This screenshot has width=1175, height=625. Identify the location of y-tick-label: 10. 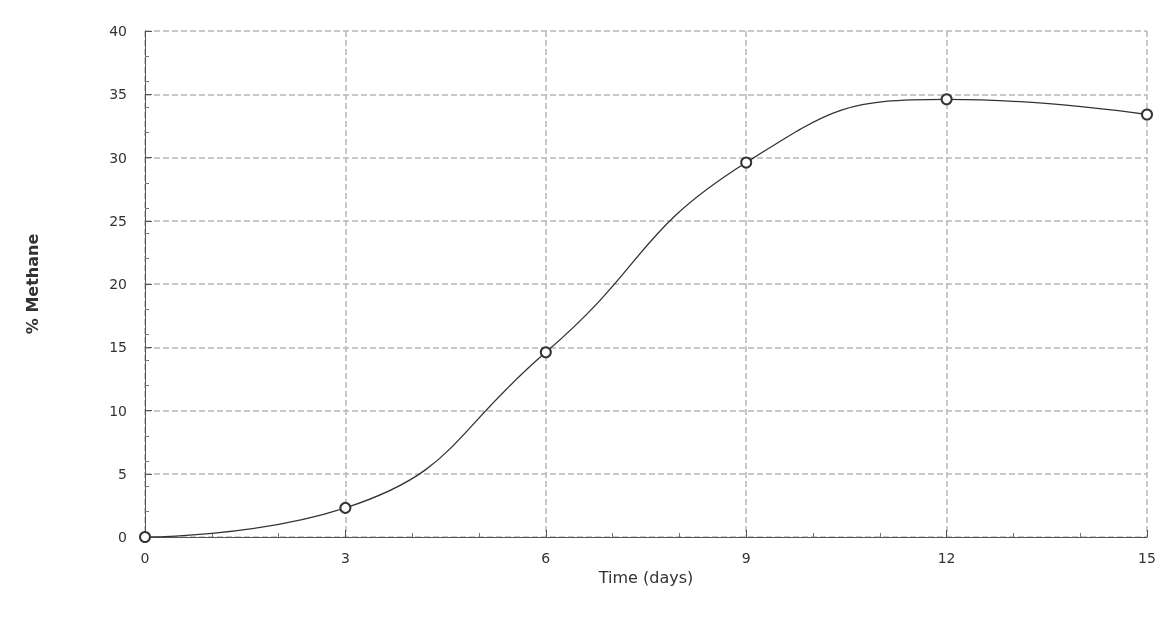
(118, 410).